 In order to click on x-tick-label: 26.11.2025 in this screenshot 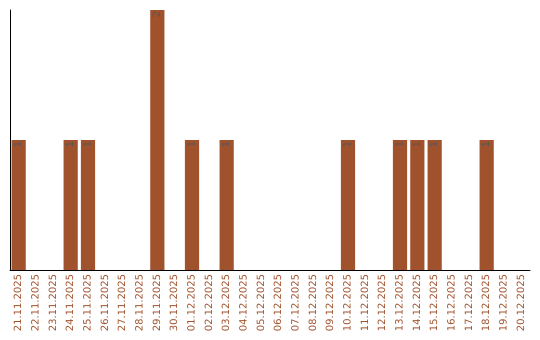, I will do `click(105, 303)`.